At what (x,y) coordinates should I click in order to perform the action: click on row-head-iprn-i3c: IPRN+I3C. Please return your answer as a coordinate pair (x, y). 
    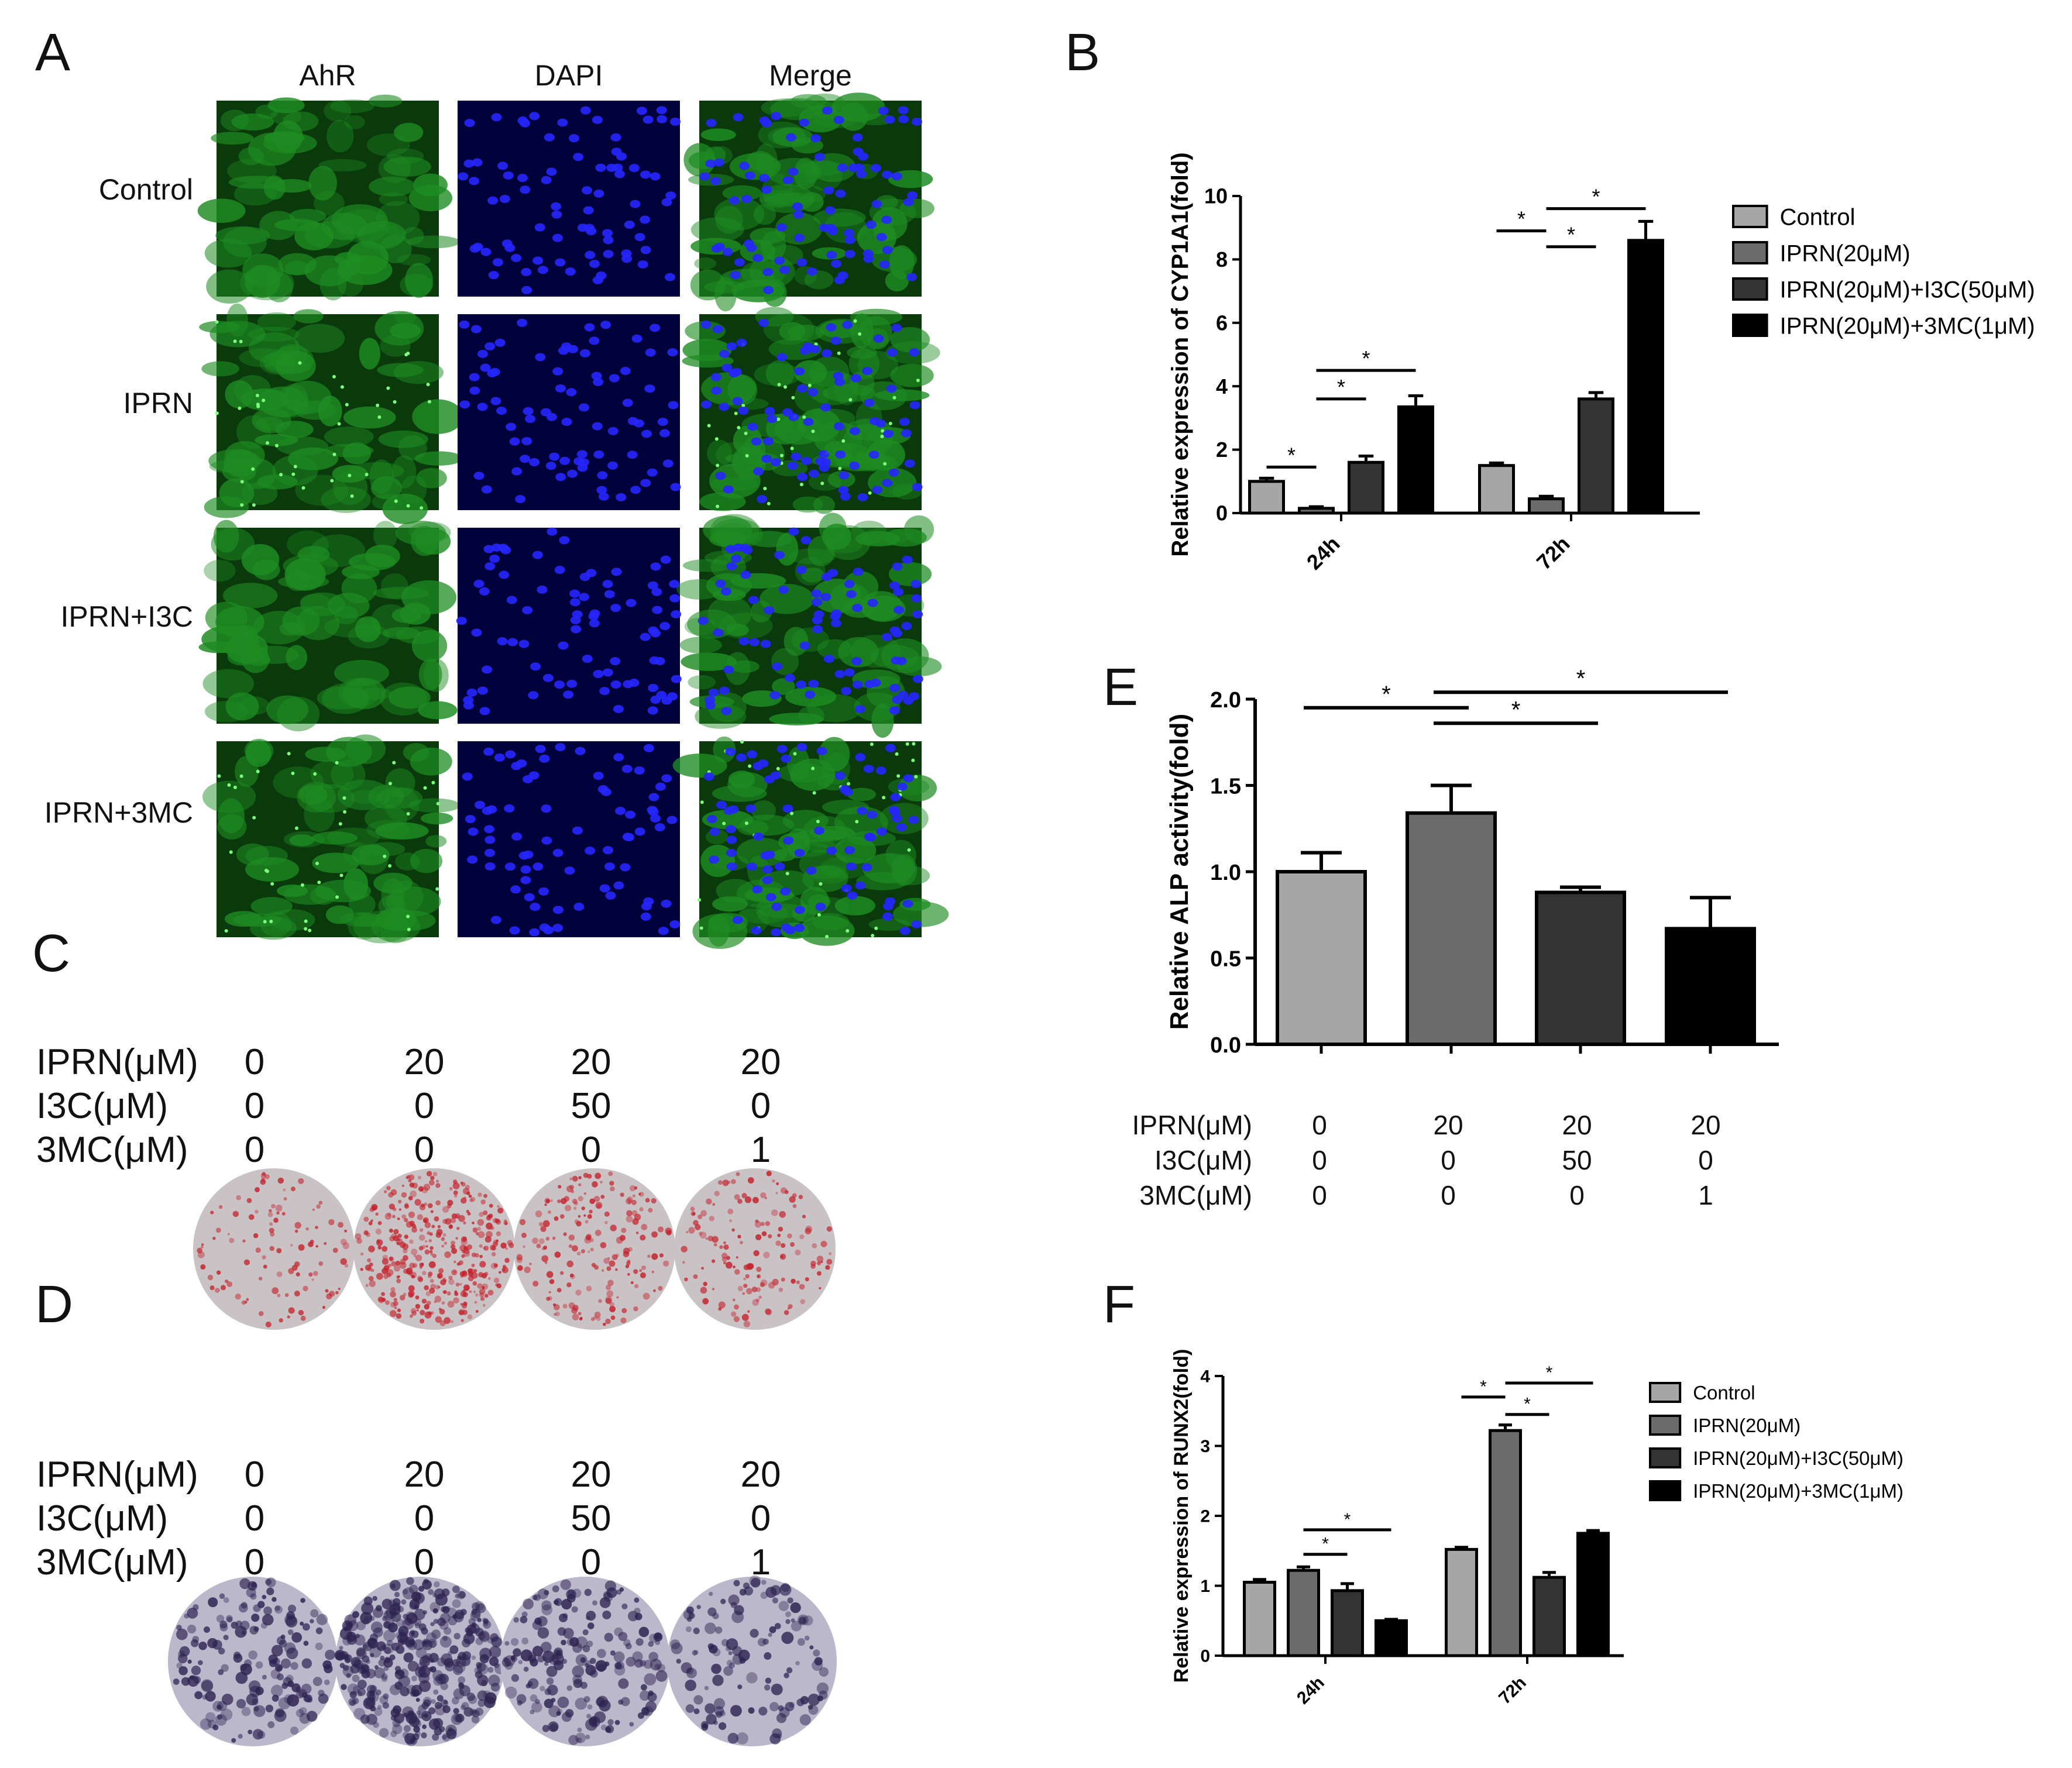
    Looking at the image, I should click on (127, 616).